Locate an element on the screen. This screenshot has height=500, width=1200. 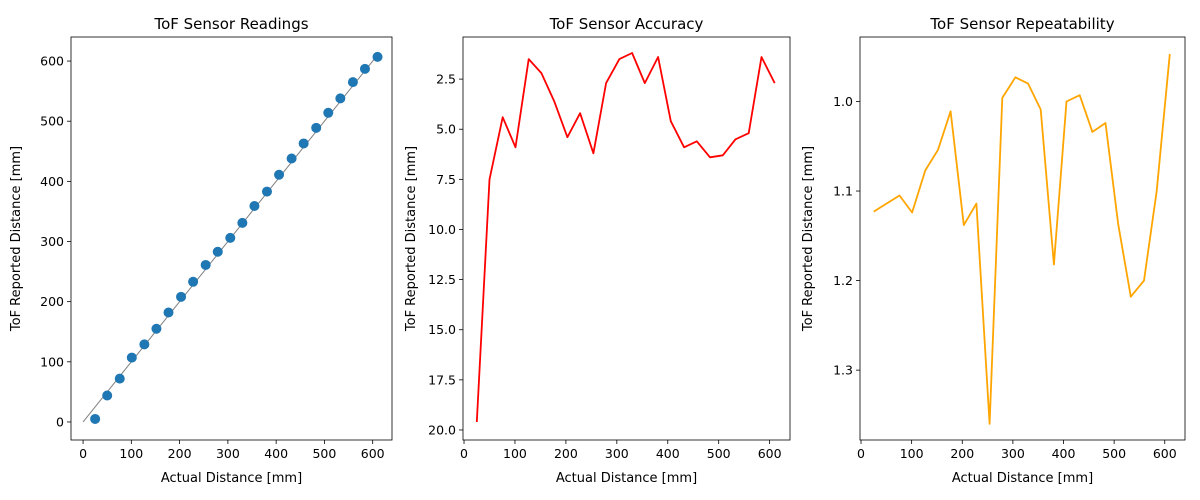
y-tick-label: 5.0 is located at coordinates (446, 129).